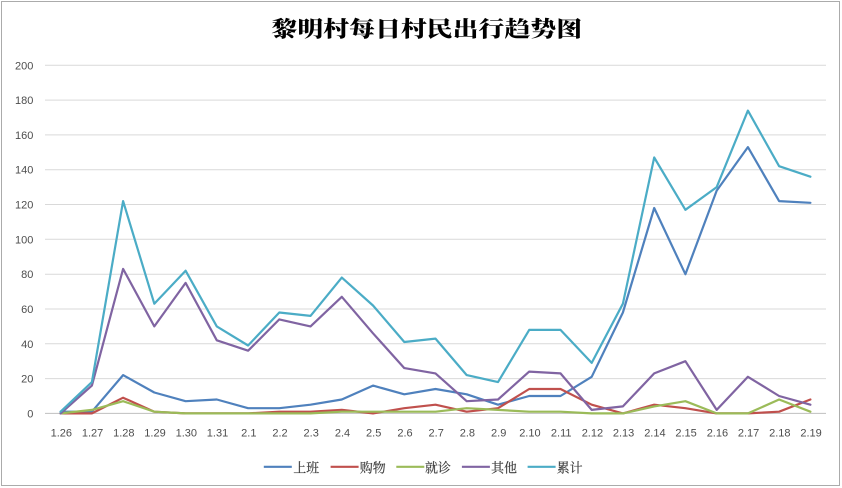  What do you see at coordinates (27, 275) in the screenshot?
I see `svg-text: 80` at bounding box center [27, 275].